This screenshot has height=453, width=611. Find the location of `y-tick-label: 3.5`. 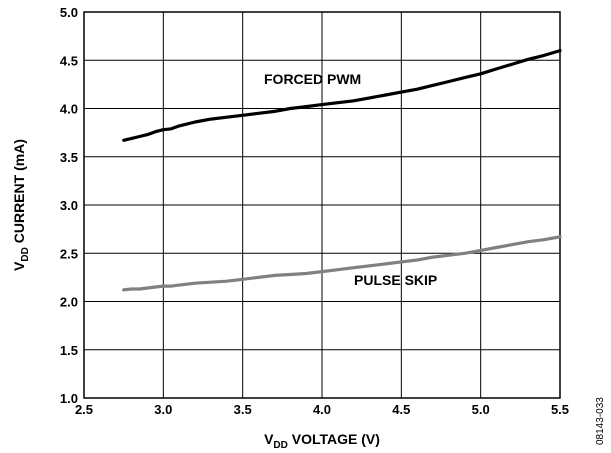

y-tick-label: 3.5 is located at coordinates (69, 157).